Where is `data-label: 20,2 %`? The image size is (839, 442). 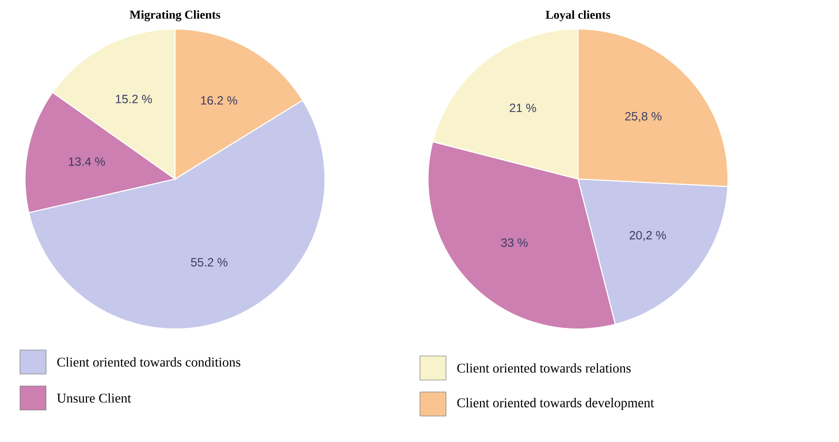
data-label: 20,2 % is located at coordinates (648, 235).